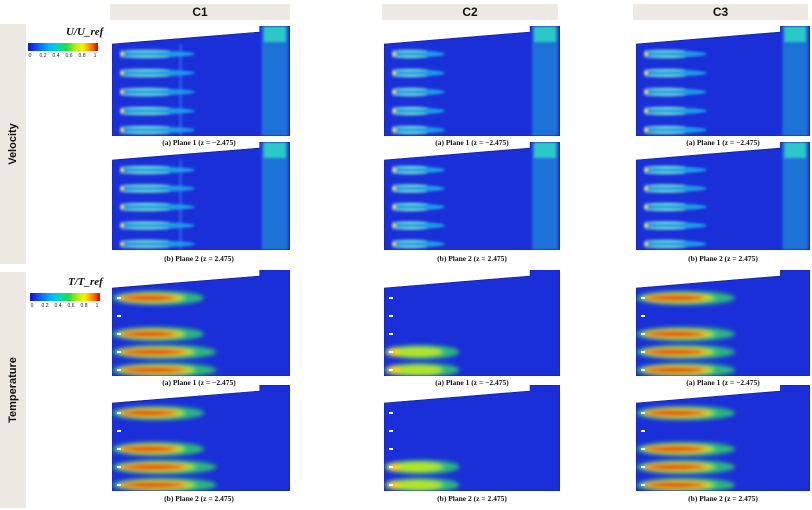  I want to click on caption-temperature-c2-plane2: (b) Plane 2 (z = 2.475), so click(472, 498).